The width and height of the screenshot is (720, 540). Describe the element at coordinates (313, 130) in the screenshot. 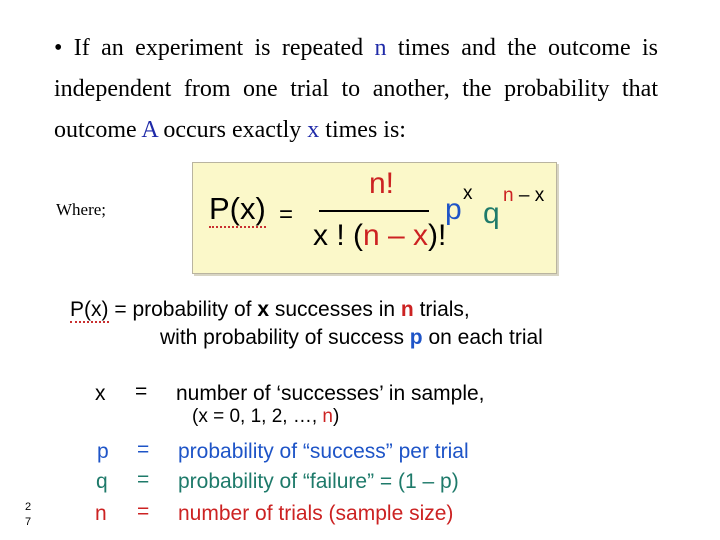

I see `var-x: x` at that location.